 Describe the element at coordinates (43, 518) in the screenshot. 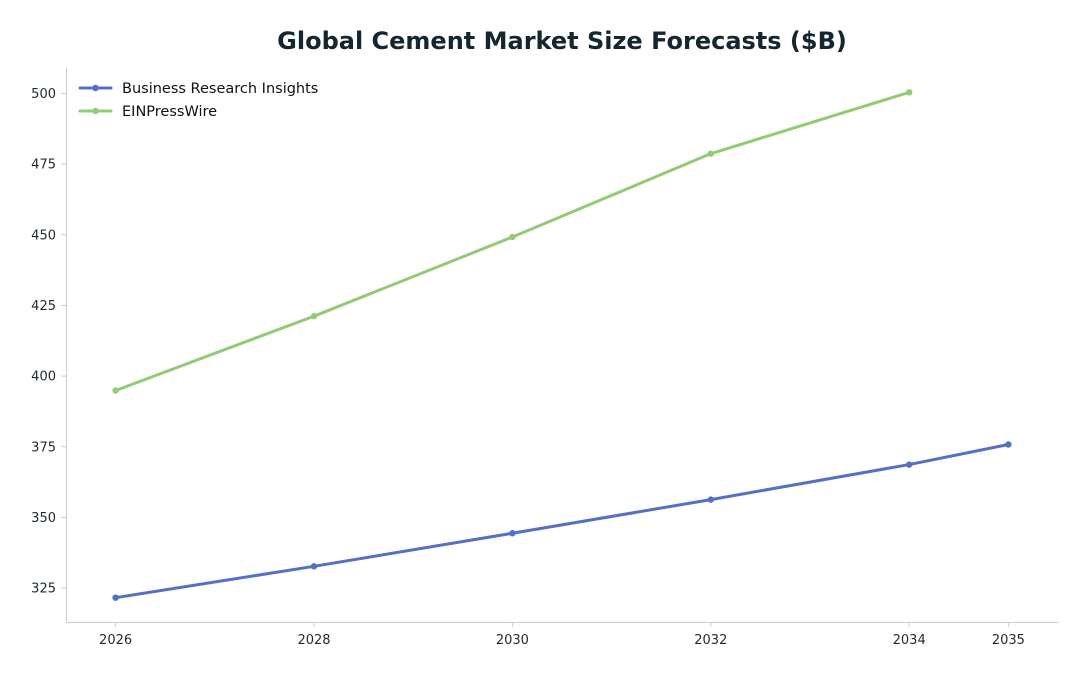

I see `y-tick-label: 350` at that location.